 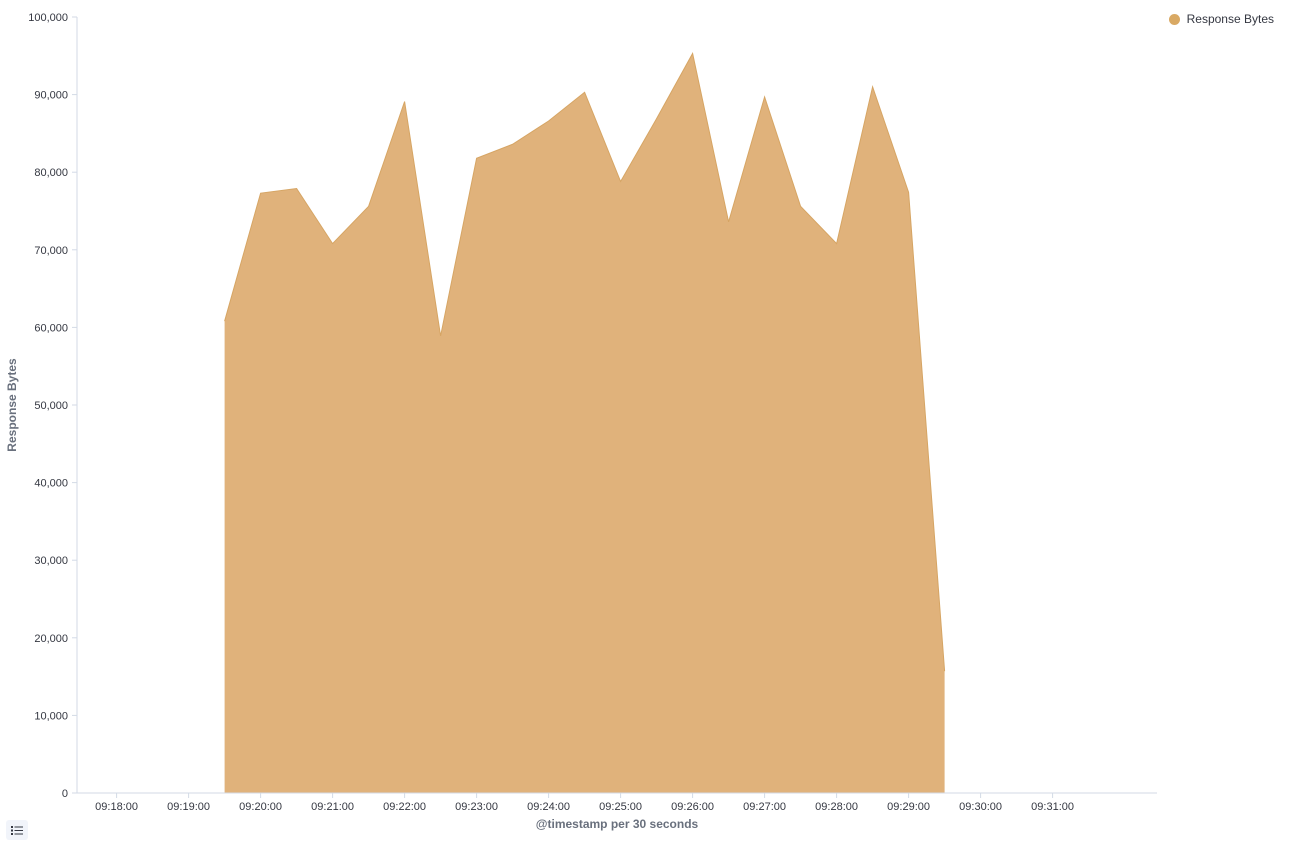 What do you see at coordinates (836, 807) in the screenshot?
I see `x-tick-label: 09:28:00` at bounding box center [836, 807].